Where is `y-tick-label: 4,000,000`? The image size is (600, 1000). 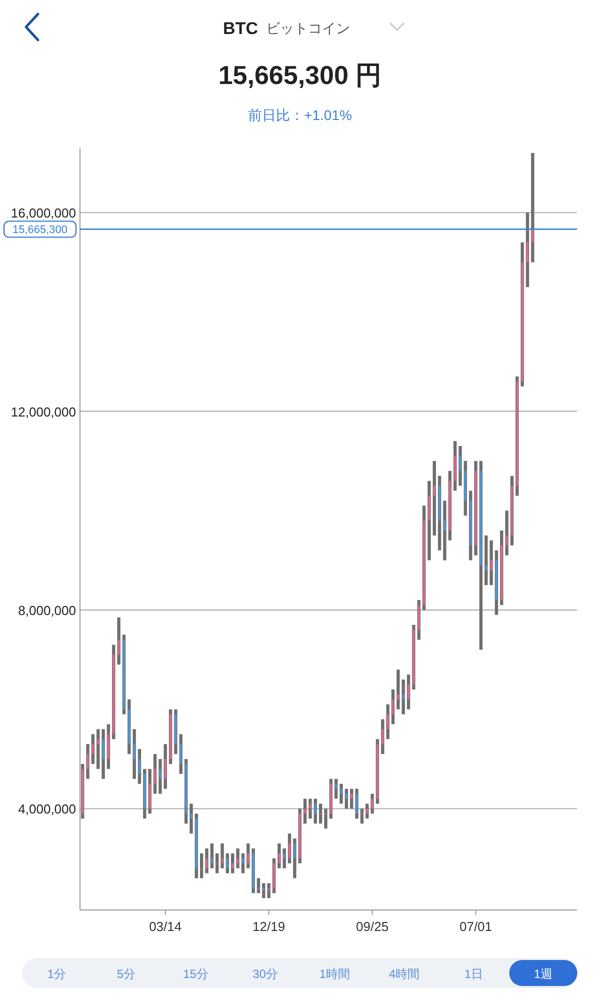 y-tick-label: 4,000,000 is located at coordinates (47, 809).